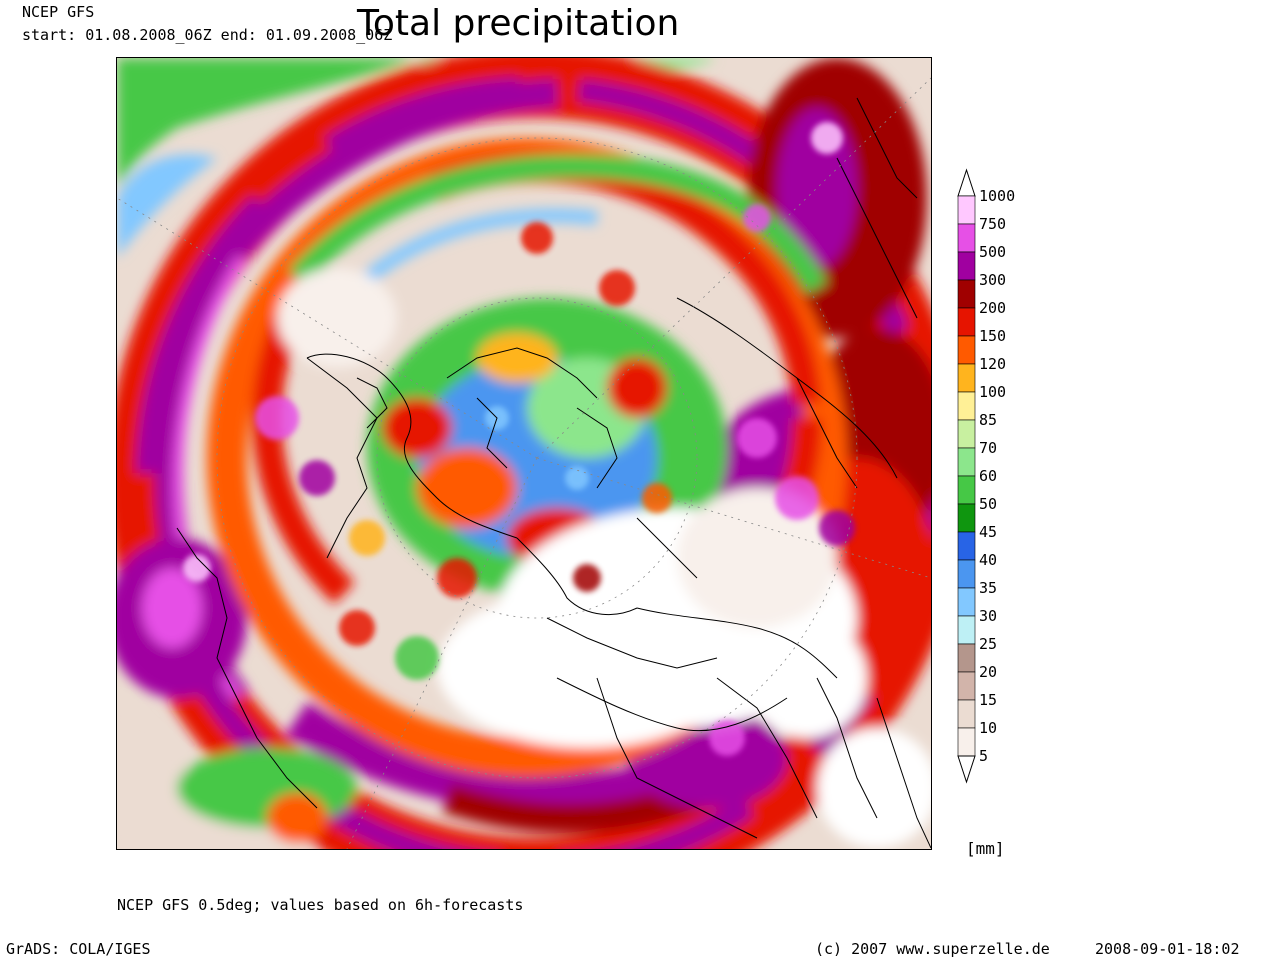  Describe the element at coordinates (992, 336) in the screenshot. I see `colorbar-tick-label: 150` at that location.